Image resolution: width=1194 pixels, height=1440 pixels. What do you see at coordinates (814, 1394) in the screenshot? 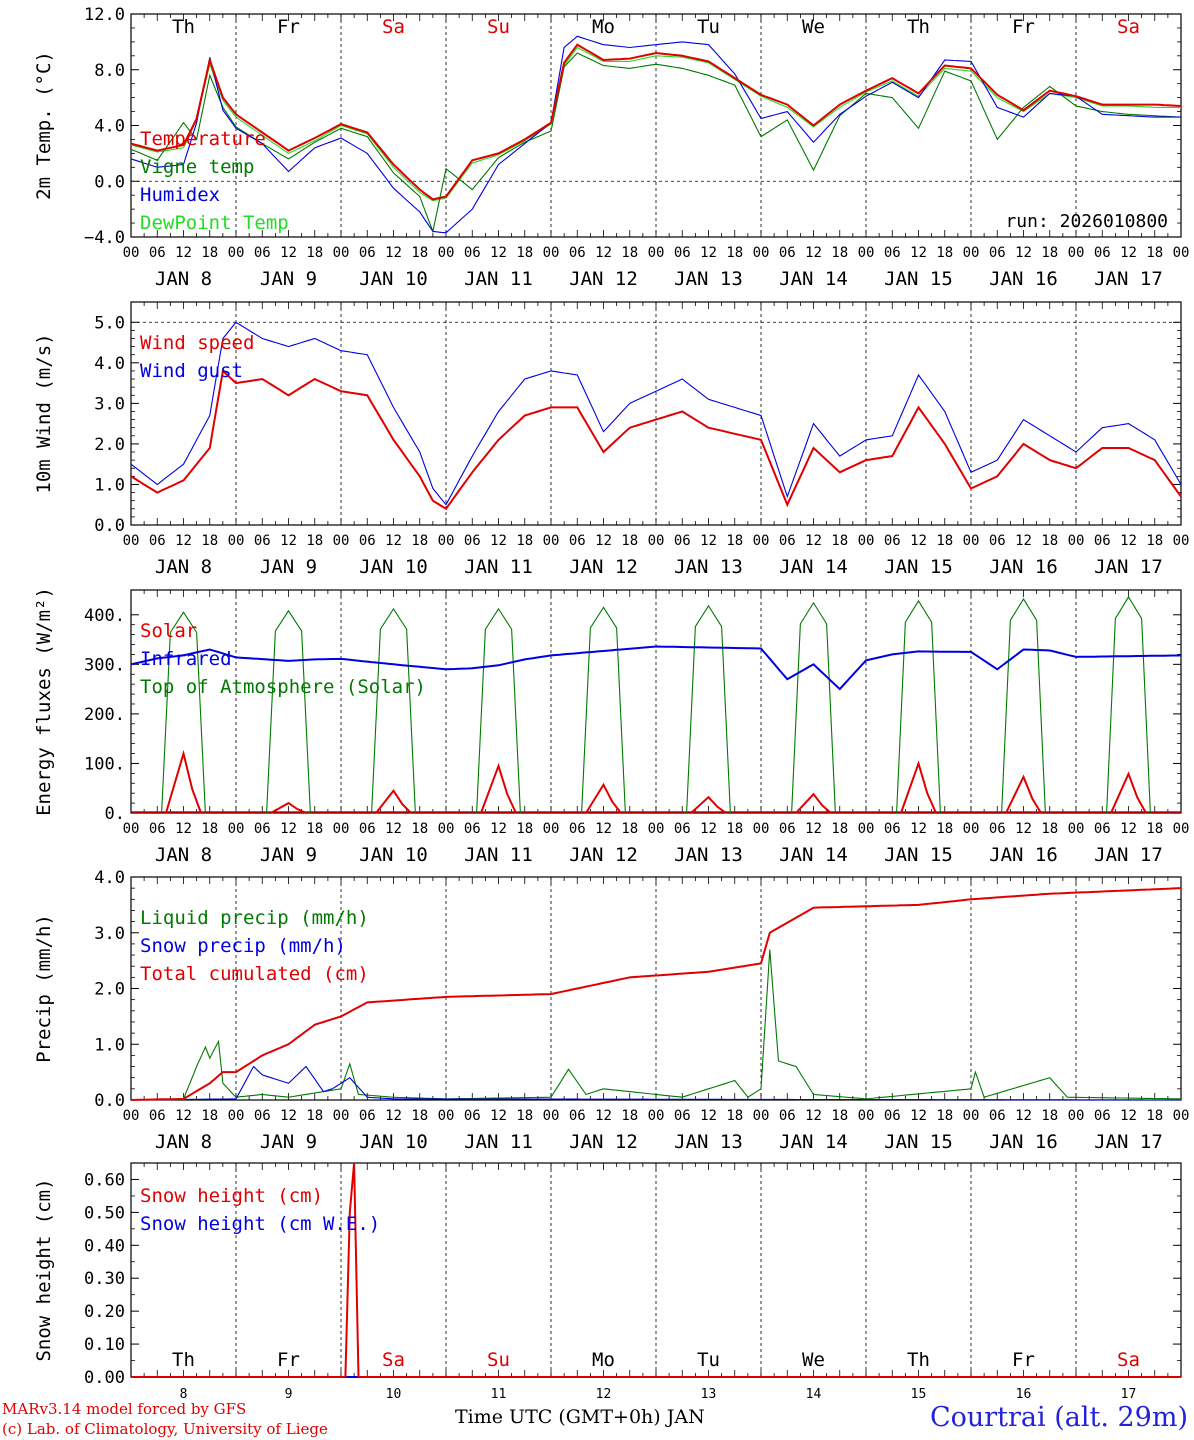
I see `day-number: 14` at bounding box center [814, 1394].